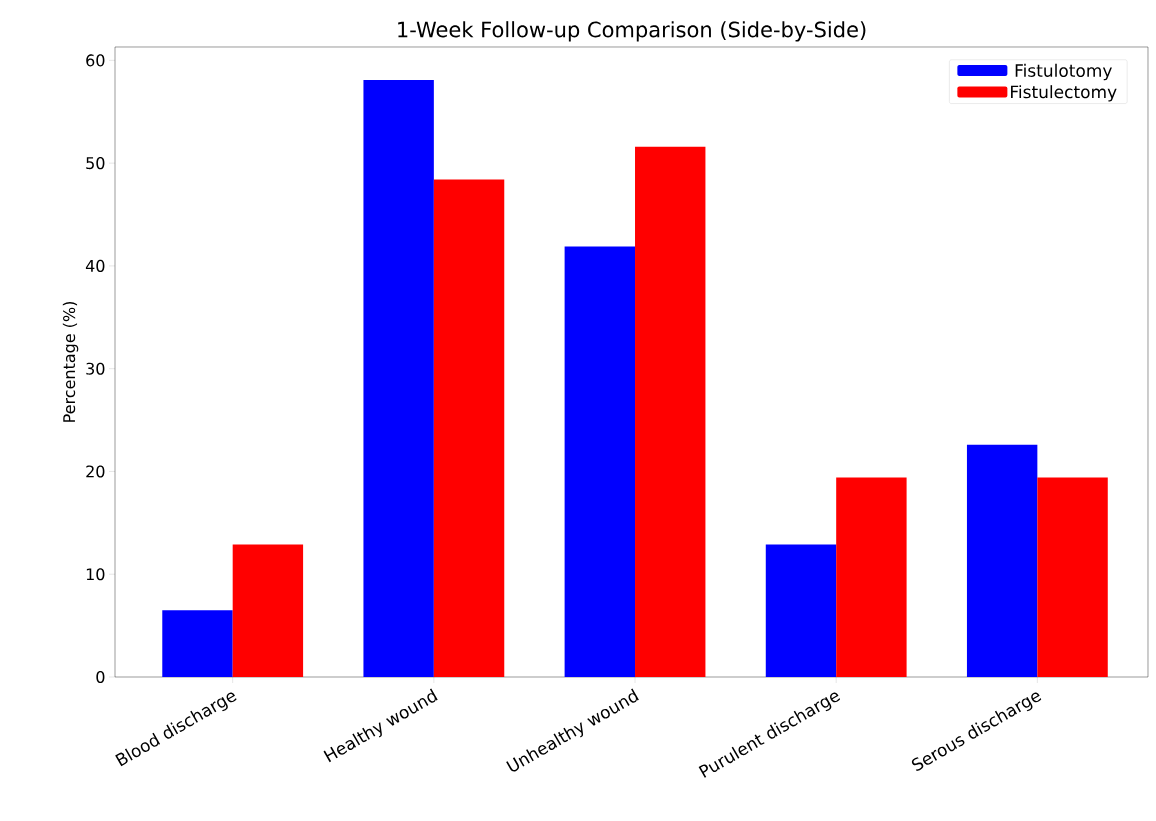 Image resolution: width=1156 pixels, height=821 pixels. Describe the element at coordinates (1064, 93) in the screenshot. I see `legend-label: Fistulectomy` at that location.